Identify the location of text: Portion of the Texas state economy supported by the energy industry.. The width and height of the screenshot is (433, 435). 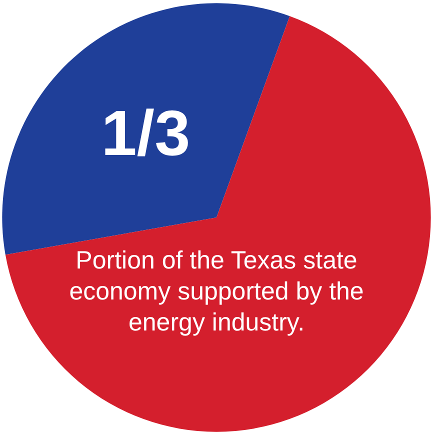
(216, 291).